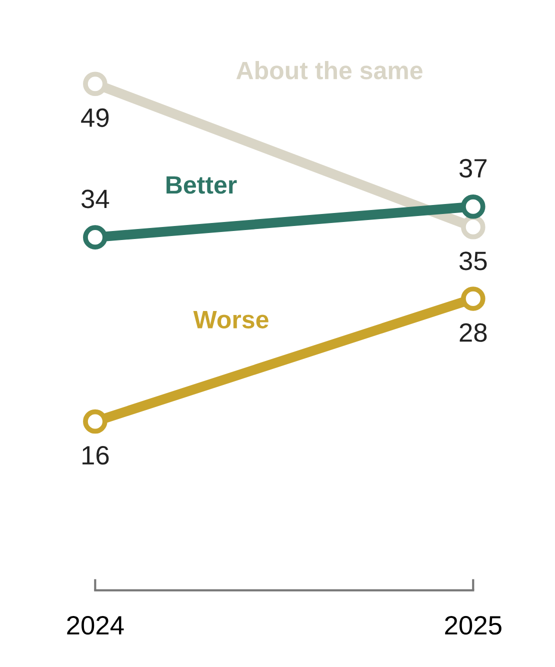  Describe the element at coordinates (230, 319) in the screenshot. I see `series-label: Worse` at that location.